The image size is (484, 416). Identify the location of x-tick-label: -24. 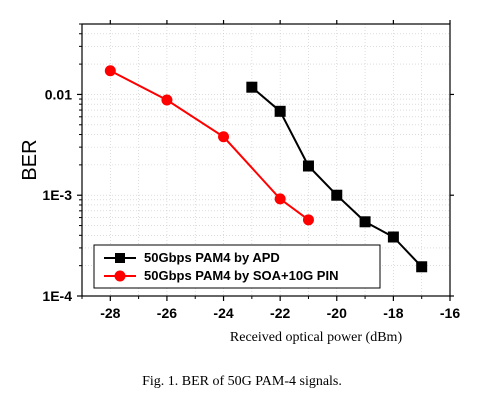
(223, 313).